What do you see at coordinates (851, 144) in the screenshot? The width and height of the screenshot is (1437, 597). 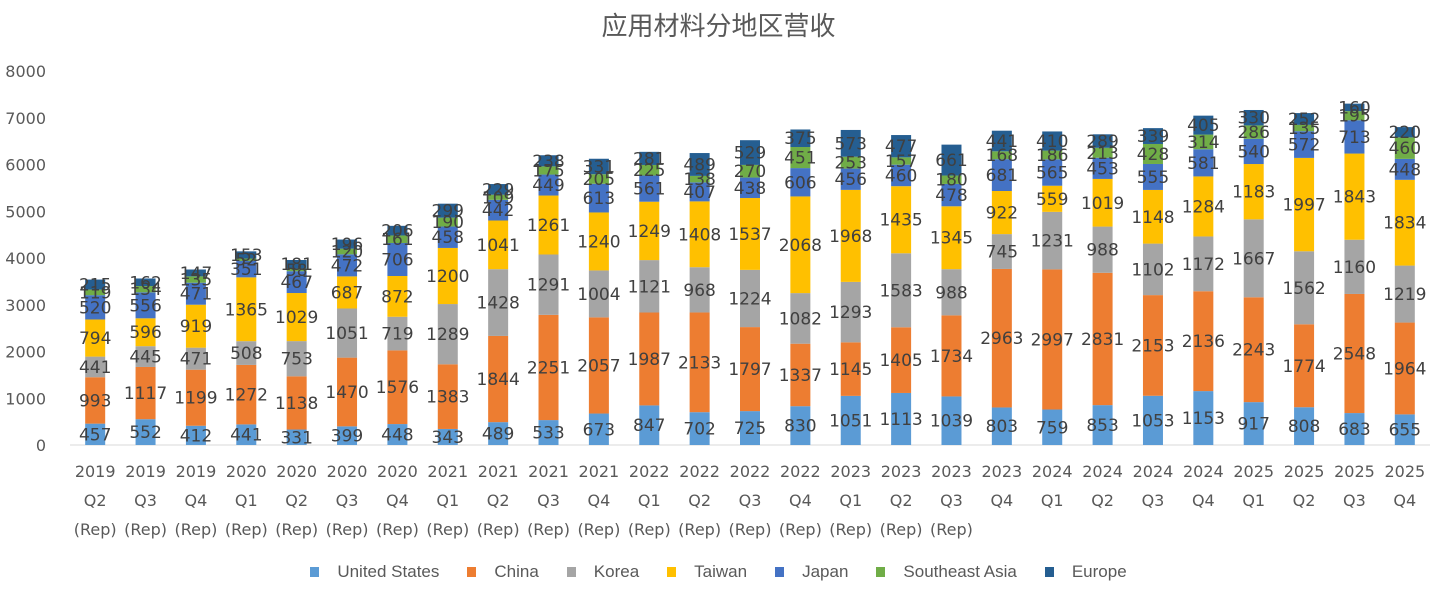 I see `data-label: 573` at bounding box center [851, 144].